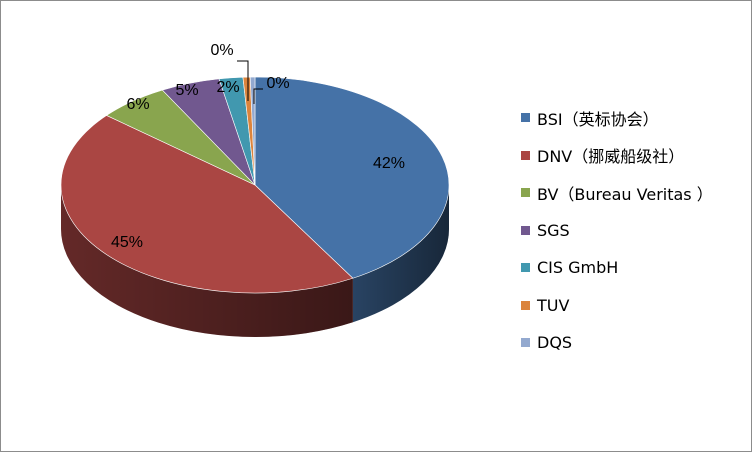 This screenshot has width=752, height=452. I want to click on data-label-4: 2%, so click(227, 87).